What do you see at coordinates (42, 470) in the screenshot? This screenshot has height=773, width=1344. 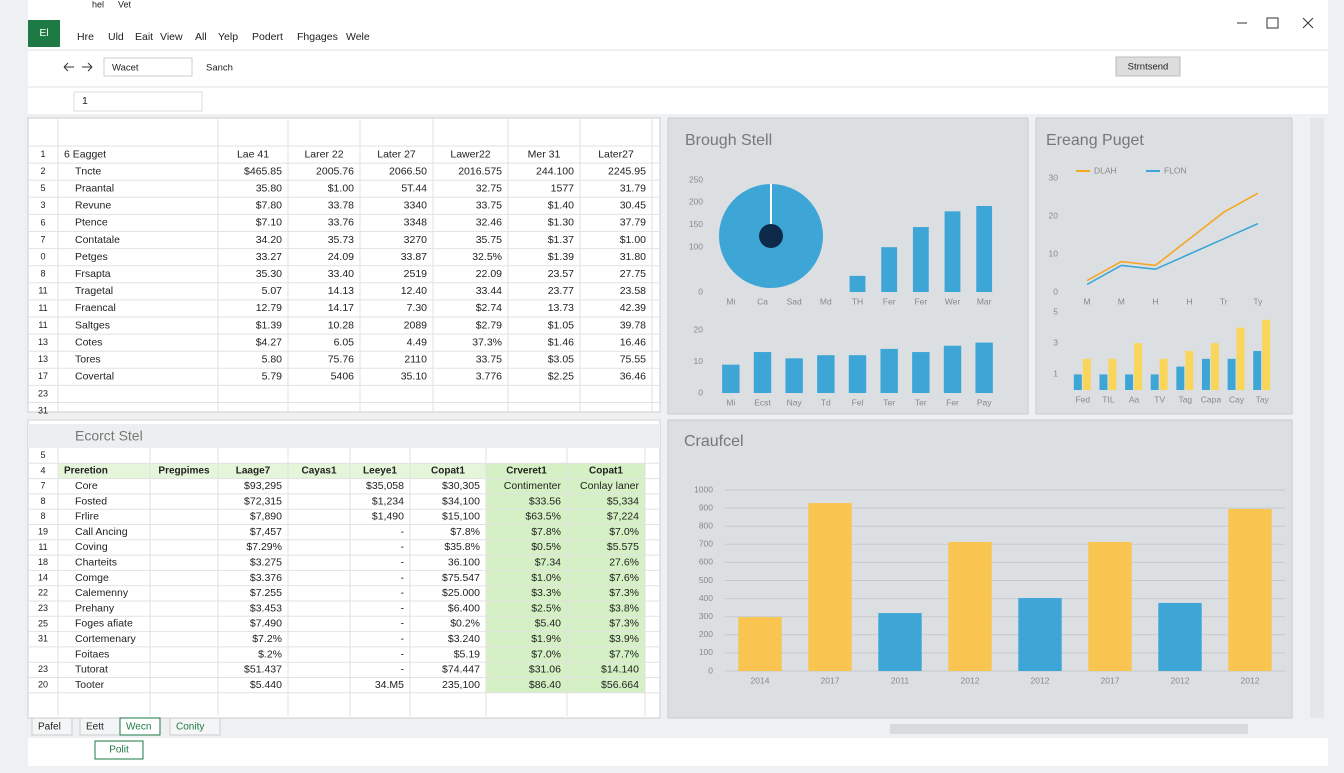 I see `row-number: 4` at bounding box center [42, 470].